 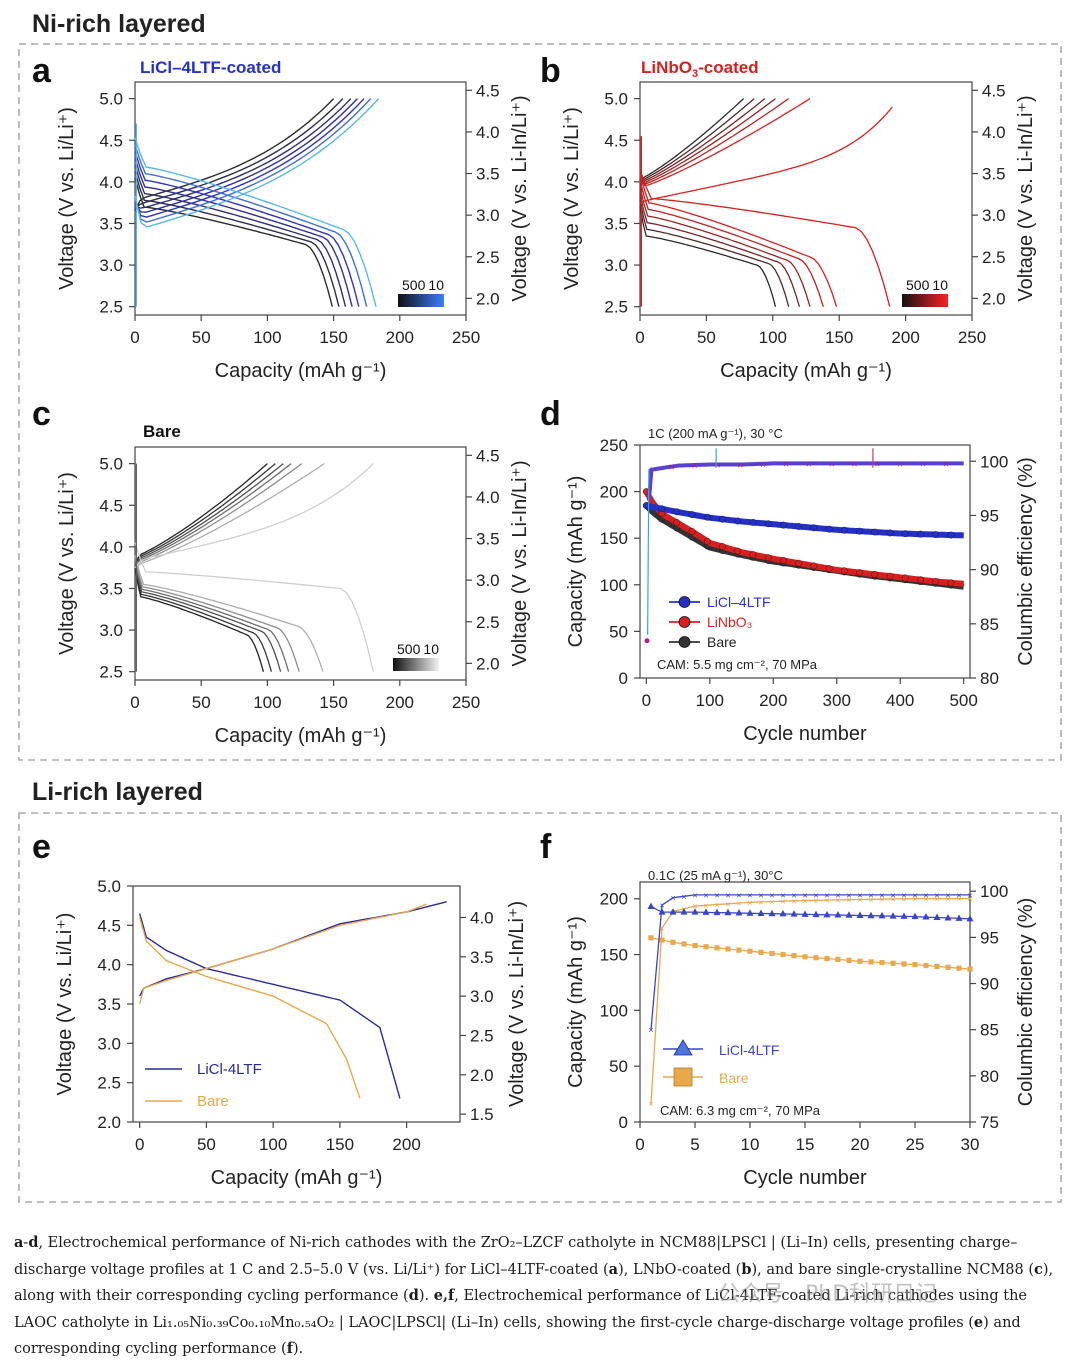 I want to click on y2-tick-label: 3.5, so click(x=488, y=539).